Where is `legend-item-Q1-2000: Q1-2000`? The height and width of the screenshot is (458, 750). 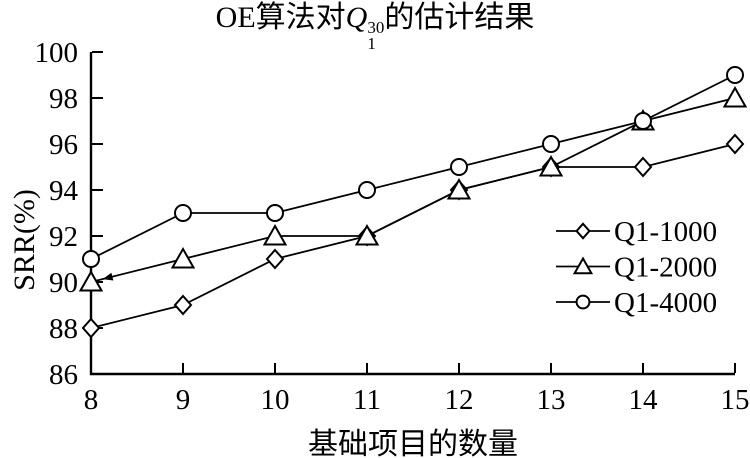 legend-item-Q1-2000: Q1-2000 is located at coordinates (636, 268).